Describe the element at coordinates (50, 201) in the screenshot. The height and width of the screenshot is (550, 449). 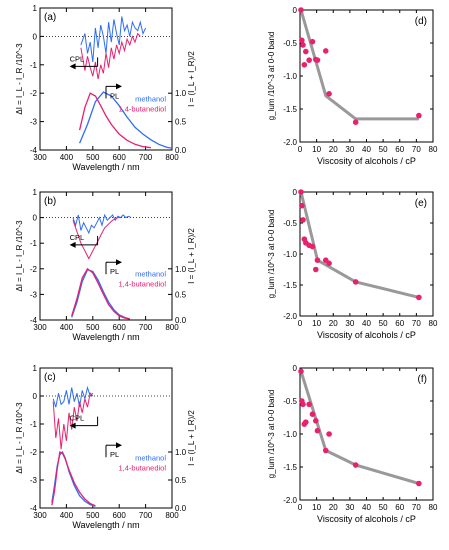
I see `panel-label: (b)` at that location.